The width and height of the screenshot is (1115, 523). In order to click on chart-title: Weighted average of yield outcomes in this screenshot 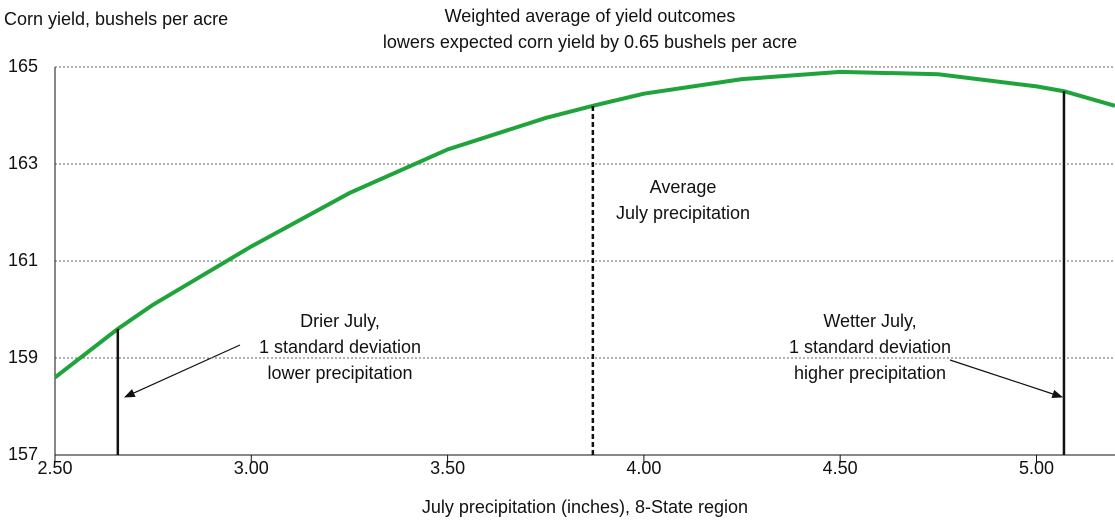, I will do `click(590, 16)`.